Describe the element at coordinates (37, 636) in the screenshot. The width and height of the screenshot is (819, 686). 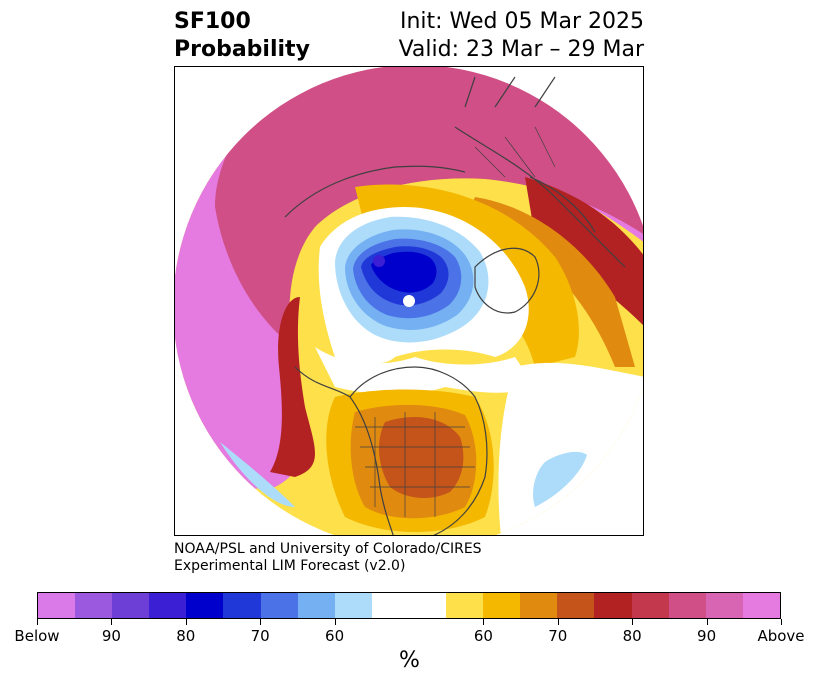
I see `colorbar-tick-label: Below` at that location.